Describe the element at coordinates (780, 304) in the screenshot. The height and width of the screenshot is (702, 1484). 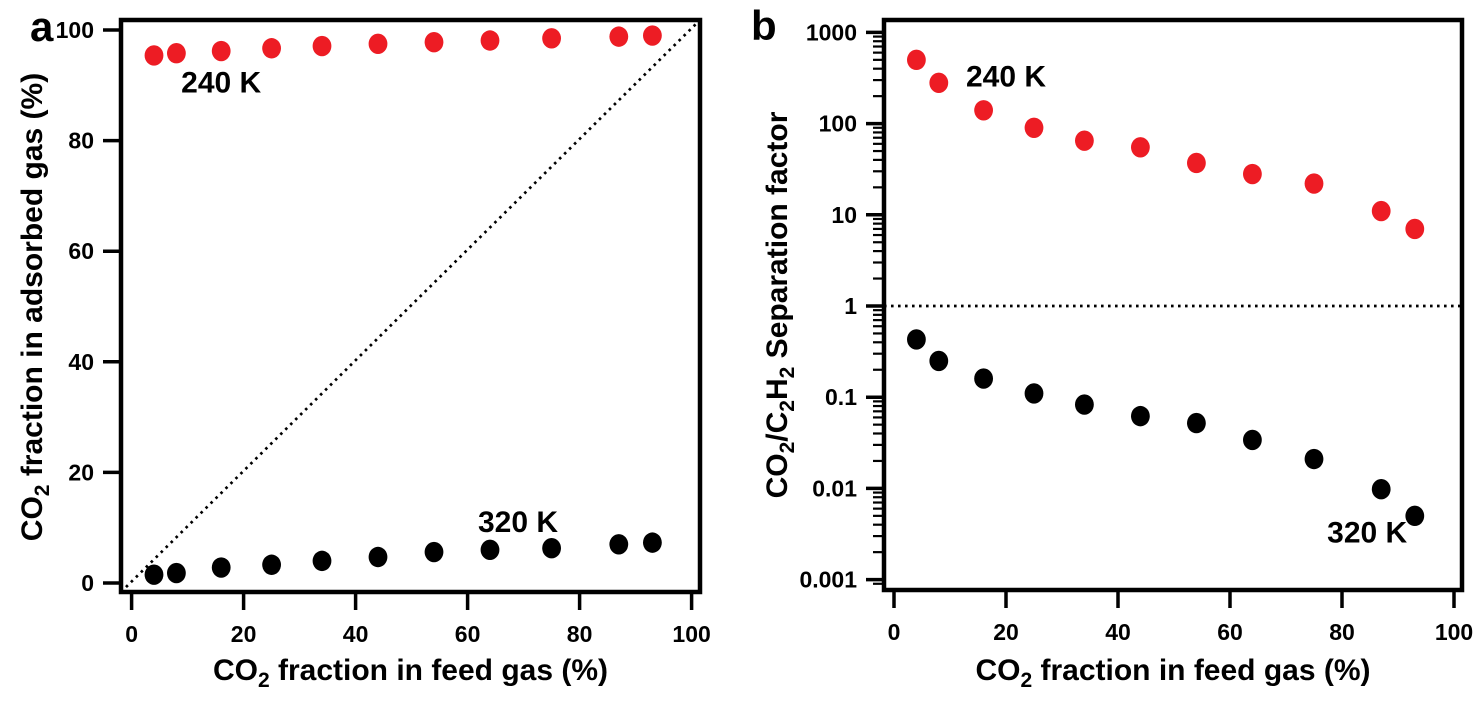
I see `y-axis-title: CO2/C2H2 Separation factor` at that location.